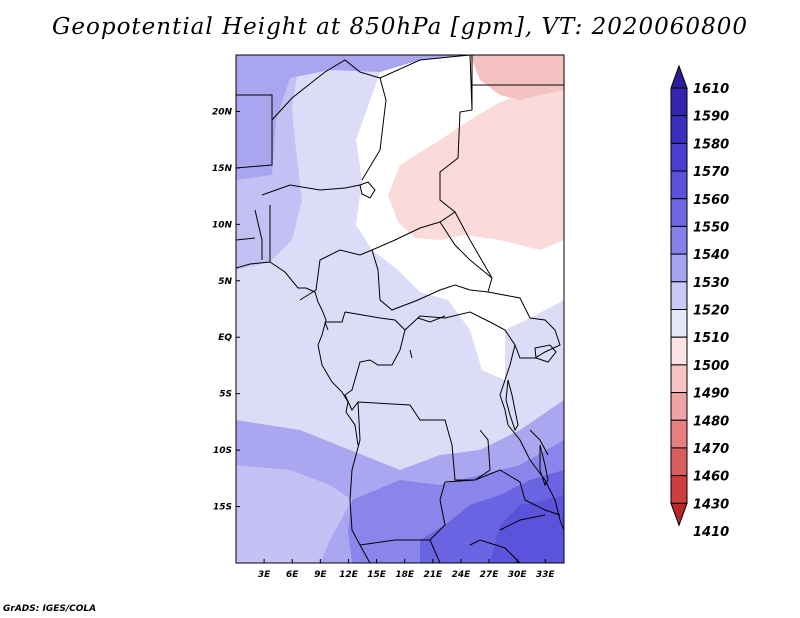  What do you see at coordinates (546, 575) in the screenshot?
I see `lon-tick-label: 33E` at bounding box center [546, 575].